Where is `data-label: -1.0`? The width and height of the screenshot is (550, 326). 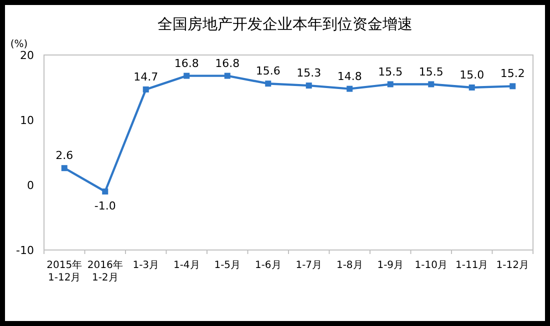 data-label: -1.0 is located at coordinates (105, 206).